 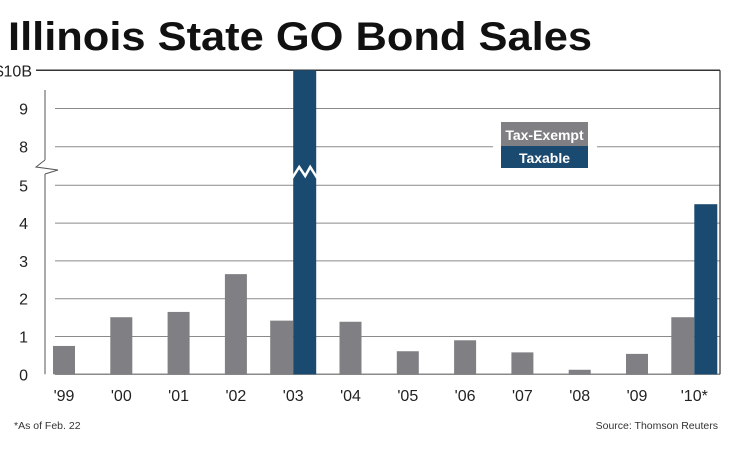 What do you see at coordinates (522, 396) in the screenshot?
I see `x-tick-label: '07` at bounding box center [522, 396].